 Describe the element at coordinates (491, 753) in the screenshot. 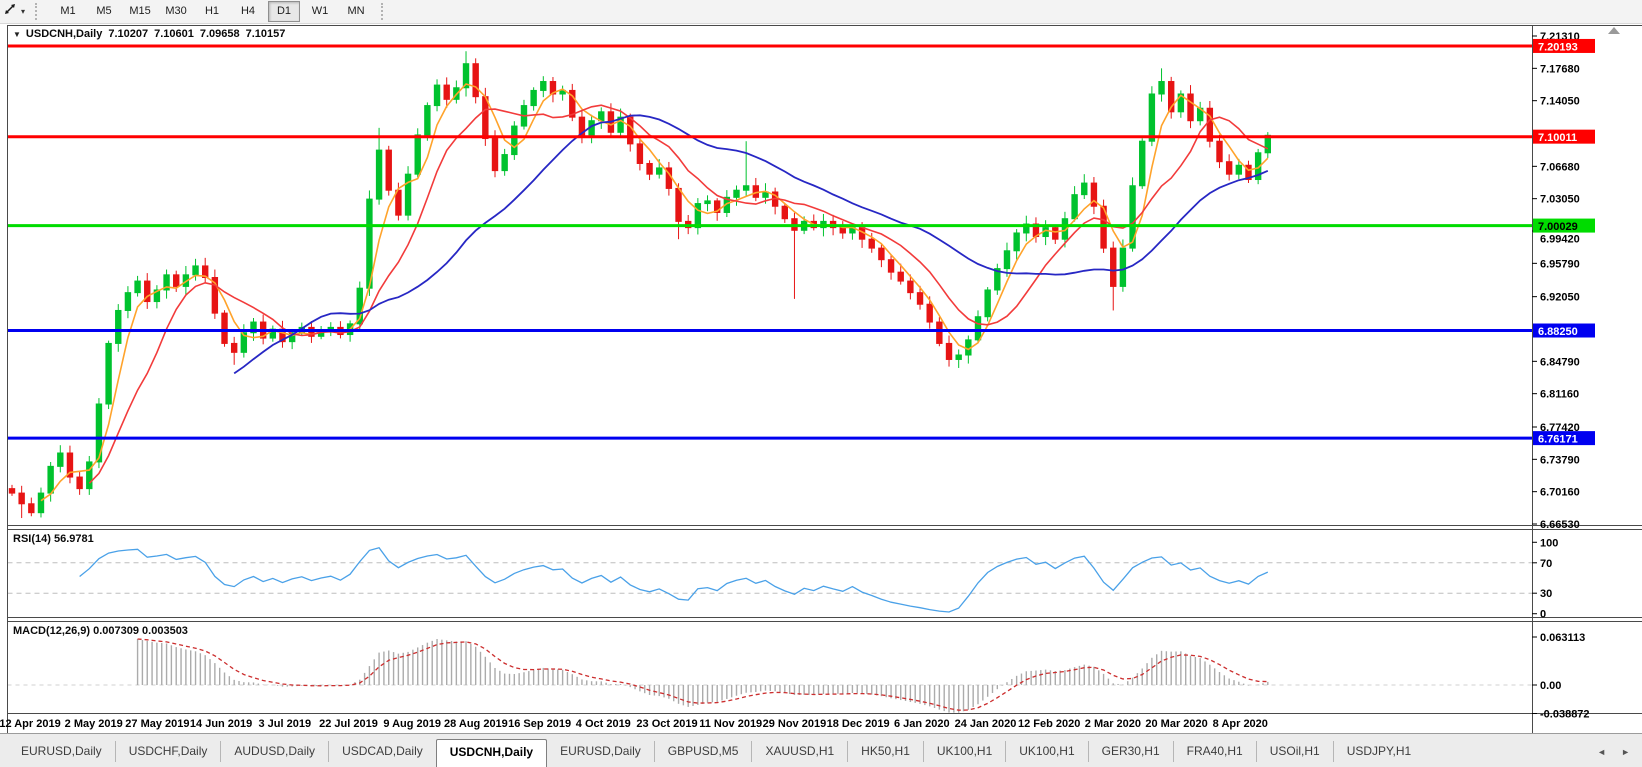

I see `chart-tab-USDCNH-Daily: USDCNH,Daily` at that location.